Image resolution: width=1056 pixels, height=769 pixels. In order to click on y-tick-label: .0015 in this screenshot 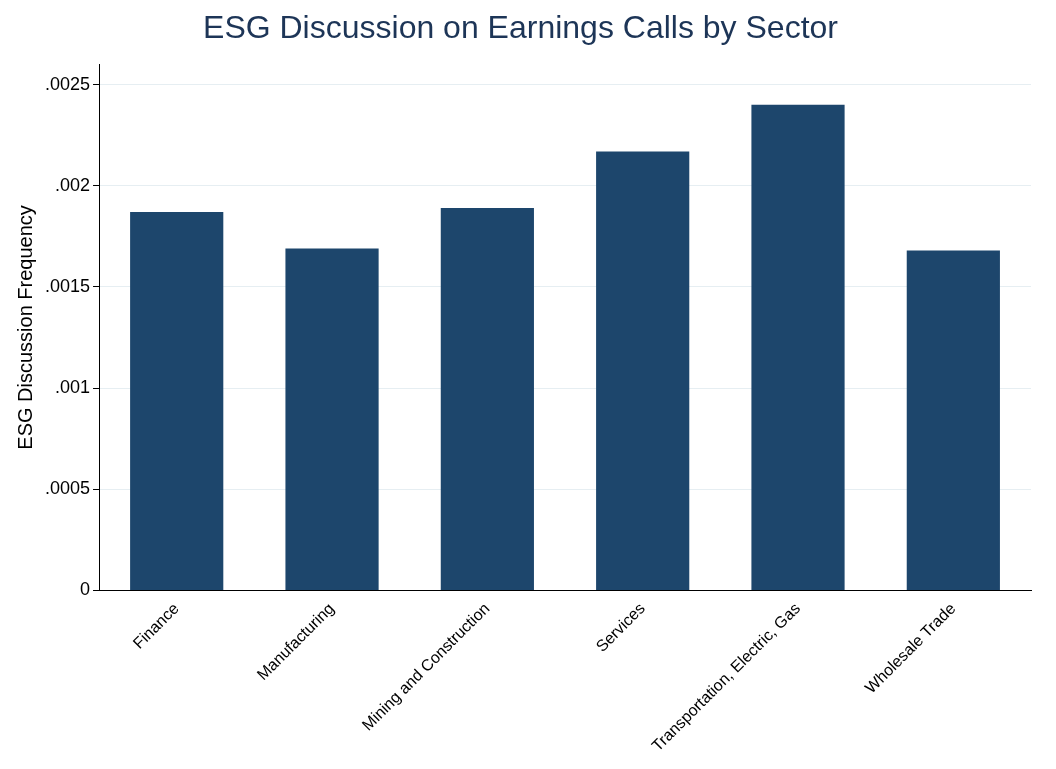, I will do `click(68, 285)`.